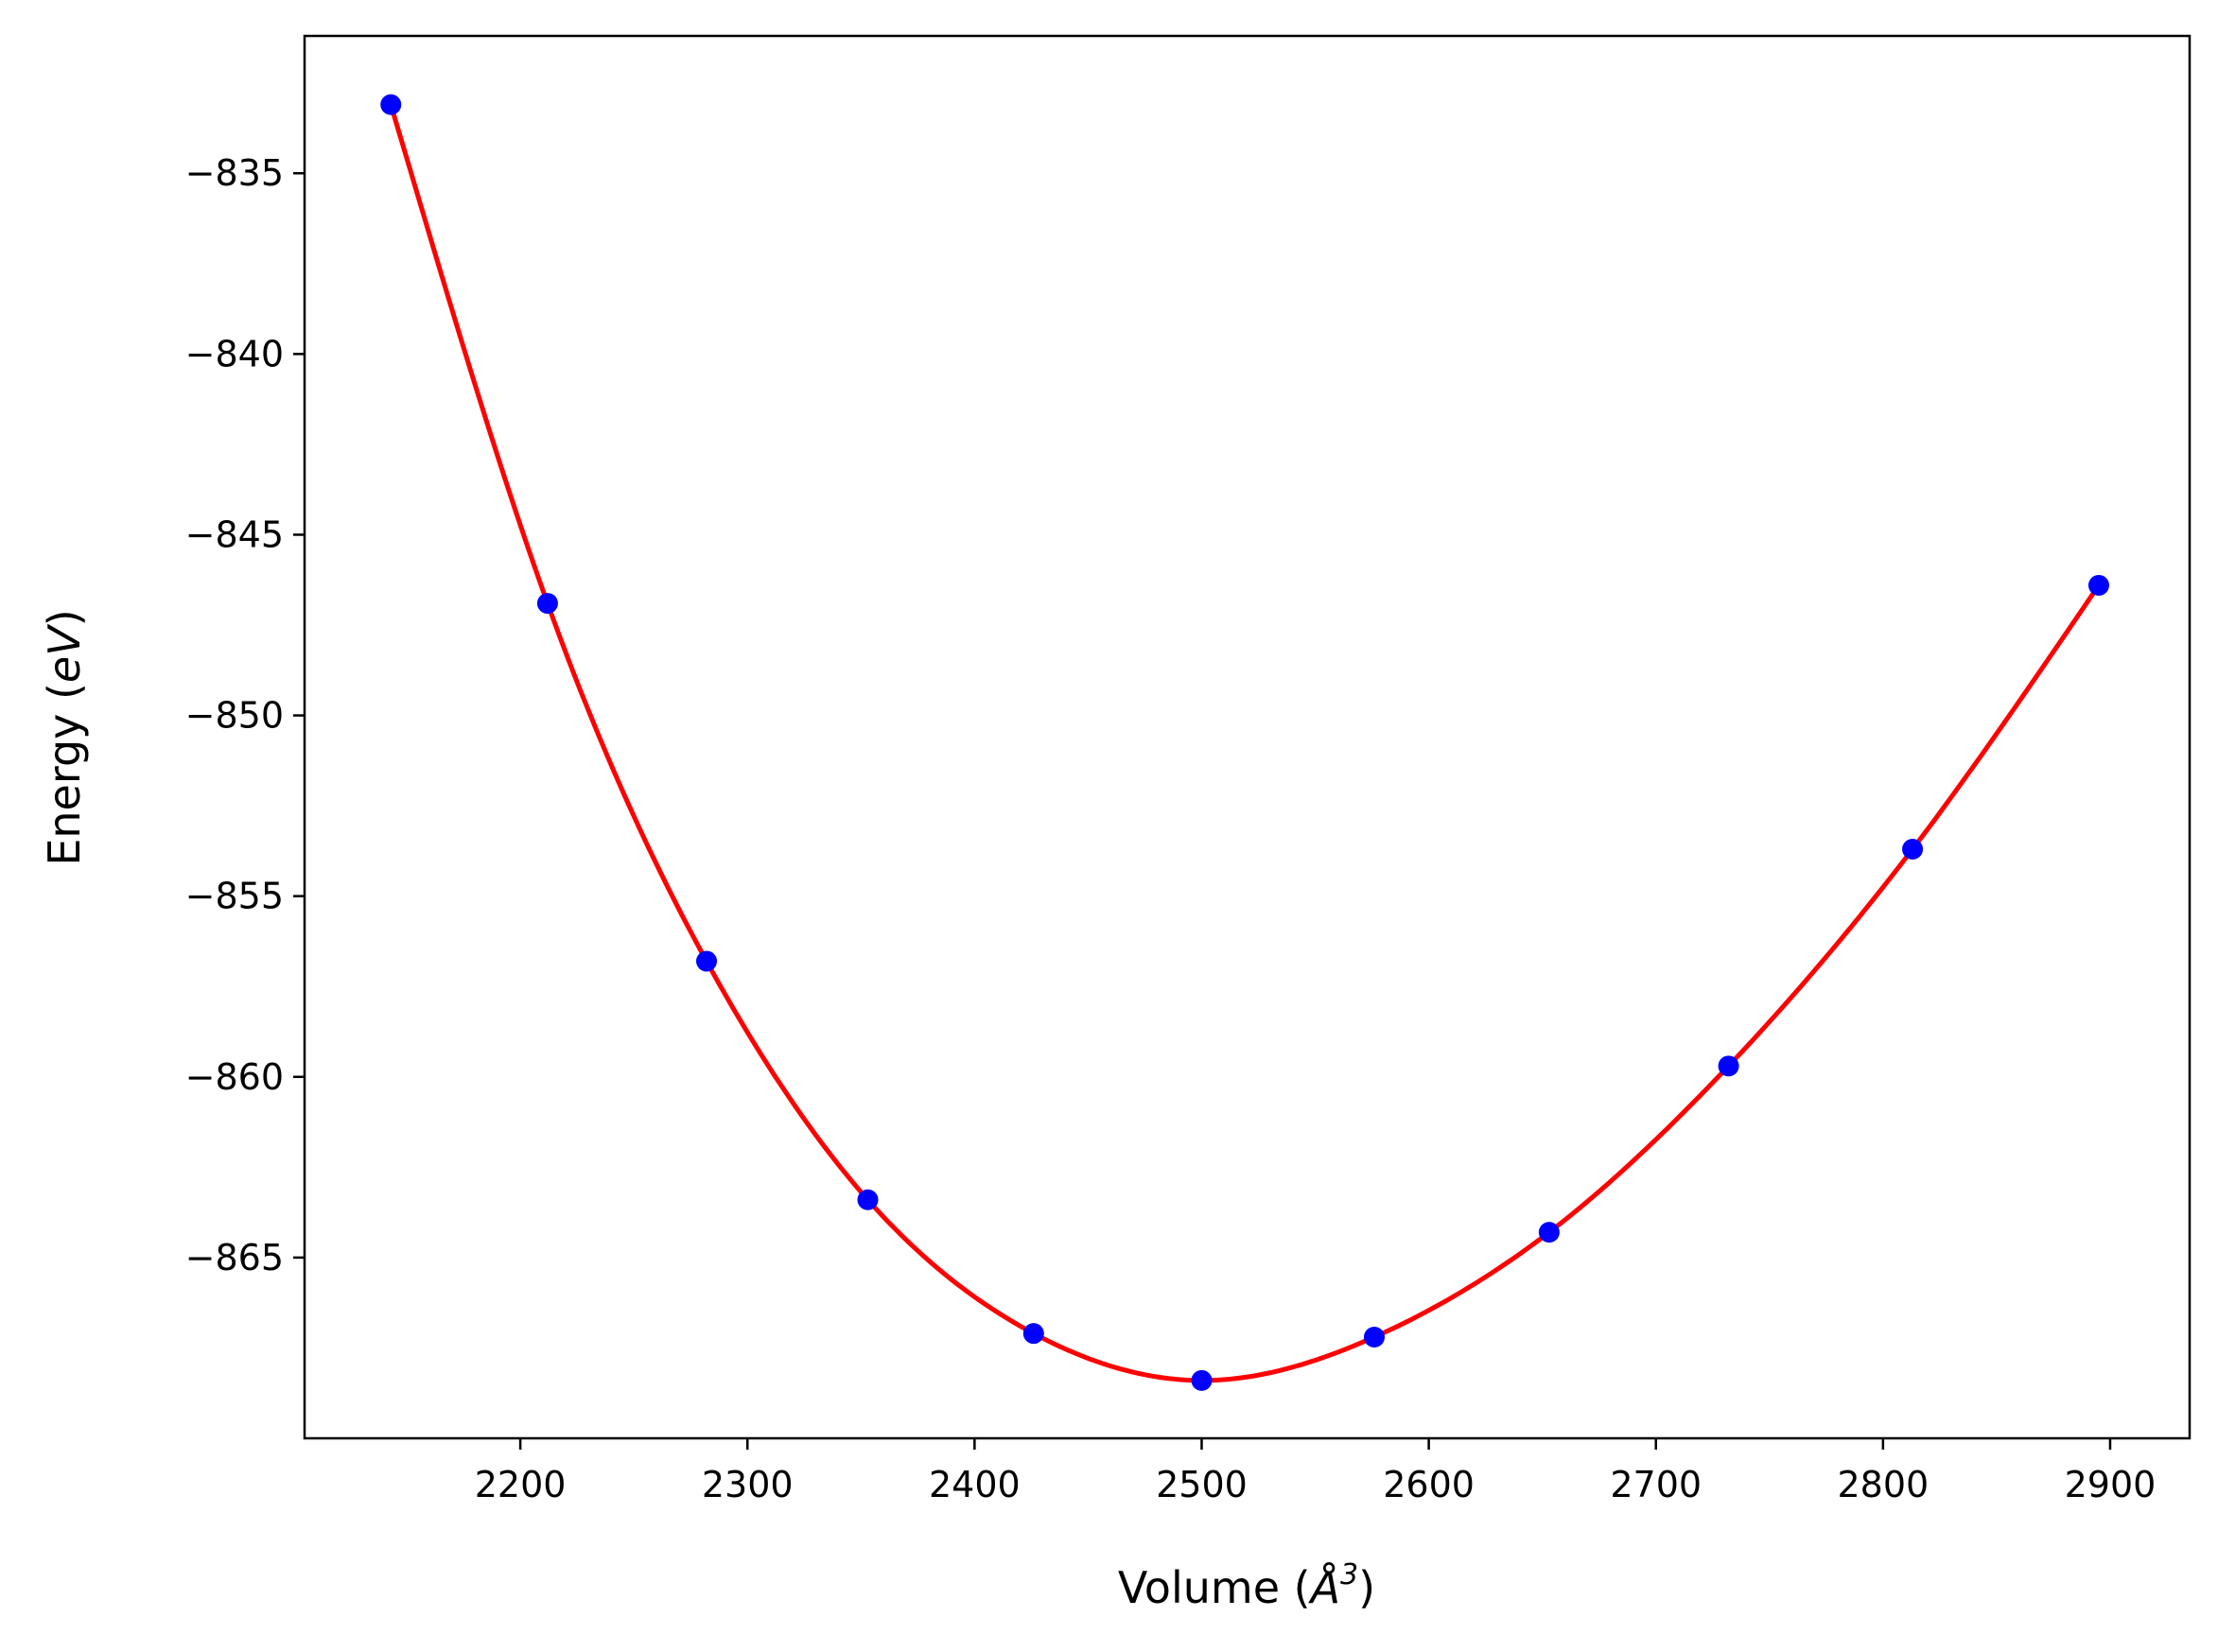  Describe the element at coordinates (1656, 1485) in the screenshot. I see `x-tick-label: 2700` at that location.